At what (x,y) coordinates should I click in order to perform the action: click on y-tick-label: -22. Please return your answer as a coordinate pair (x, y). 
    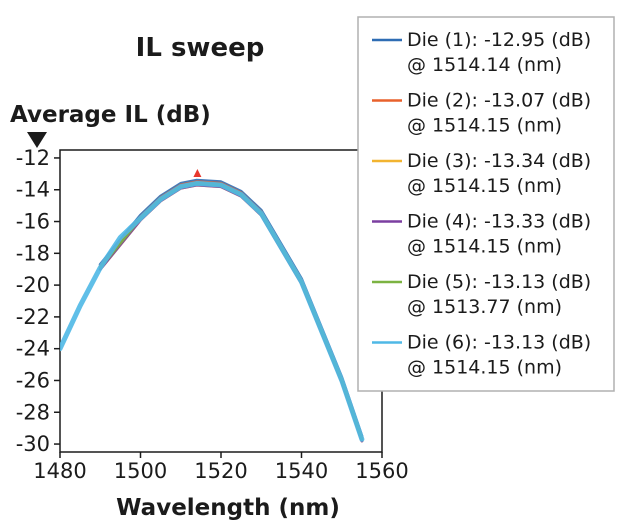
    Looking at the image, I should click on (33, 317).